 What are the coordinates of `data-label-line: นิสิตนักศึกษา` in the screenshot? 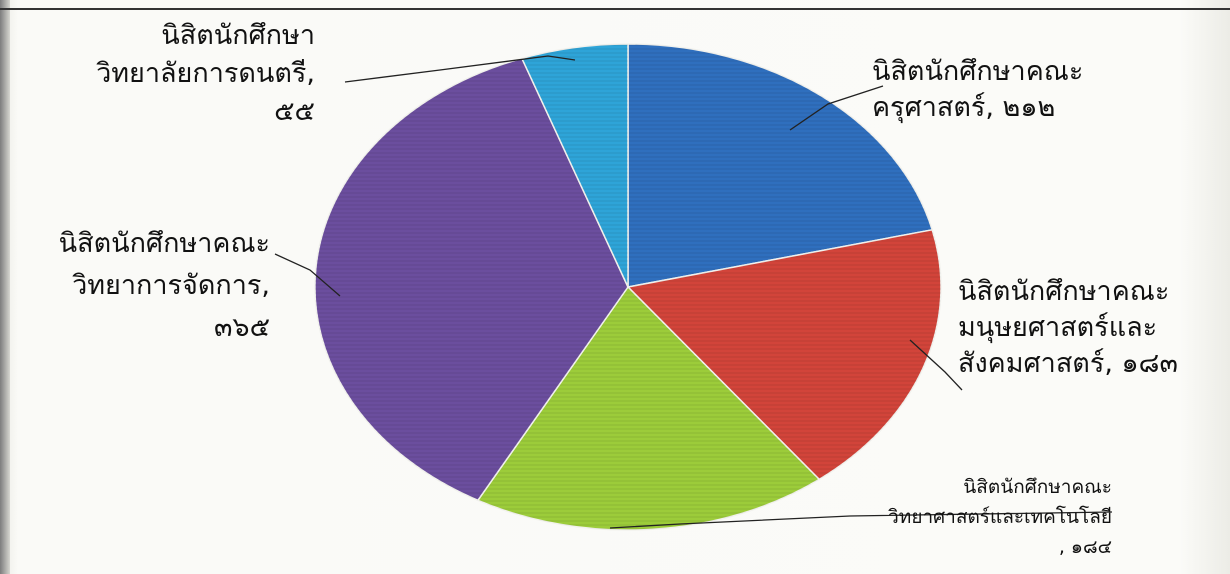 It's located at (238, 35).